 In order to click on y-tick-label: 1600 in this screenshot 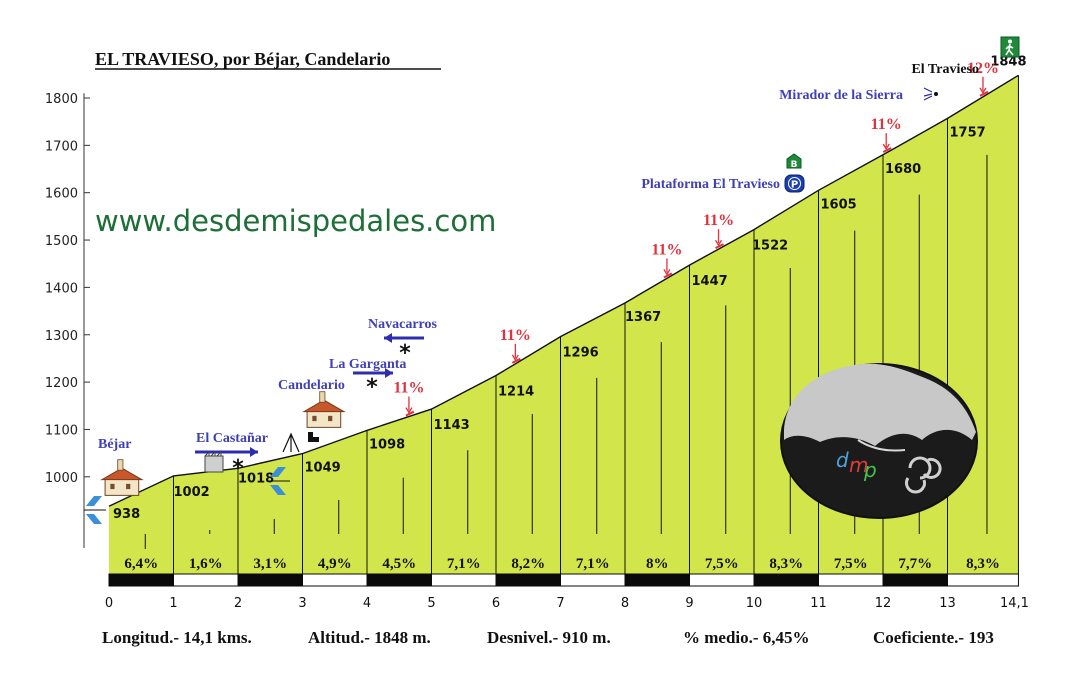, I will do `click(61, 194)`.